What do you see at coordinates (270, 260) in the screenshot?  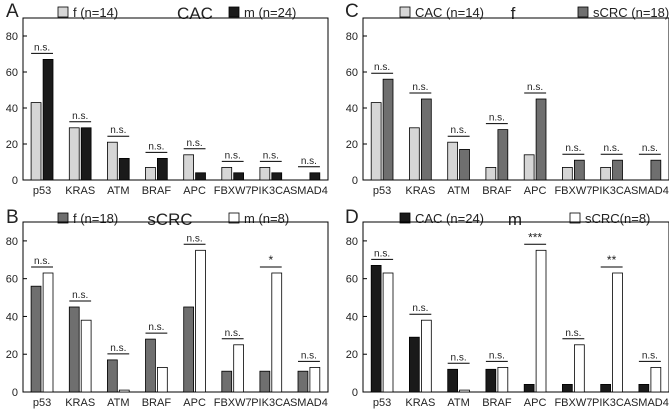 I see `significance-label: *` at bounding box center [270, 260].